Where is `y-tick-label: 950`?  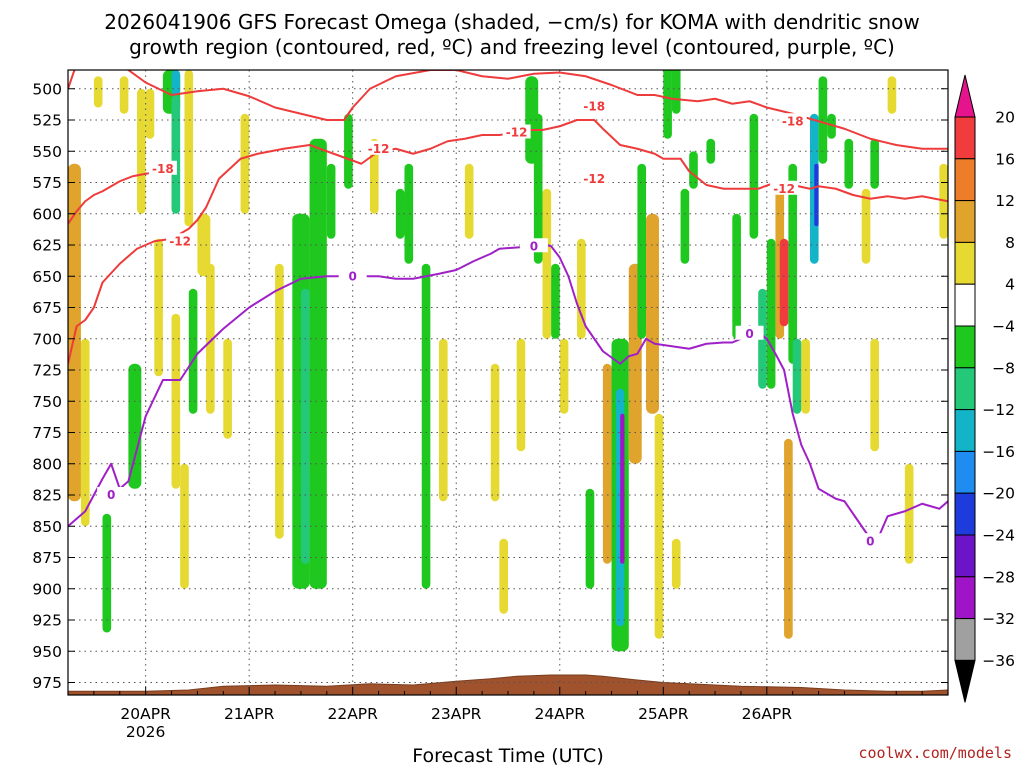
y-tick-label: 950 is located at coordinates (47, 652).